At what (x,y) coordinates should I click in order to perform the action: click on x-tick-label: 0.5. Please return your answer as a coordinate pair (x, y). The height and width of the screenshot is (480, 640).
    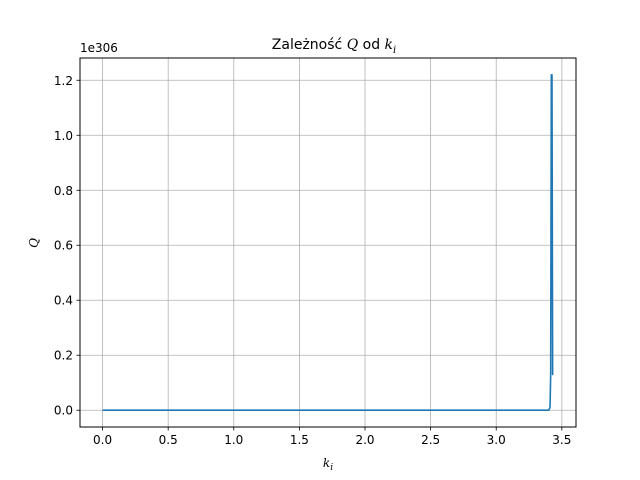
    Looking at the image, I should click on (168, 440).